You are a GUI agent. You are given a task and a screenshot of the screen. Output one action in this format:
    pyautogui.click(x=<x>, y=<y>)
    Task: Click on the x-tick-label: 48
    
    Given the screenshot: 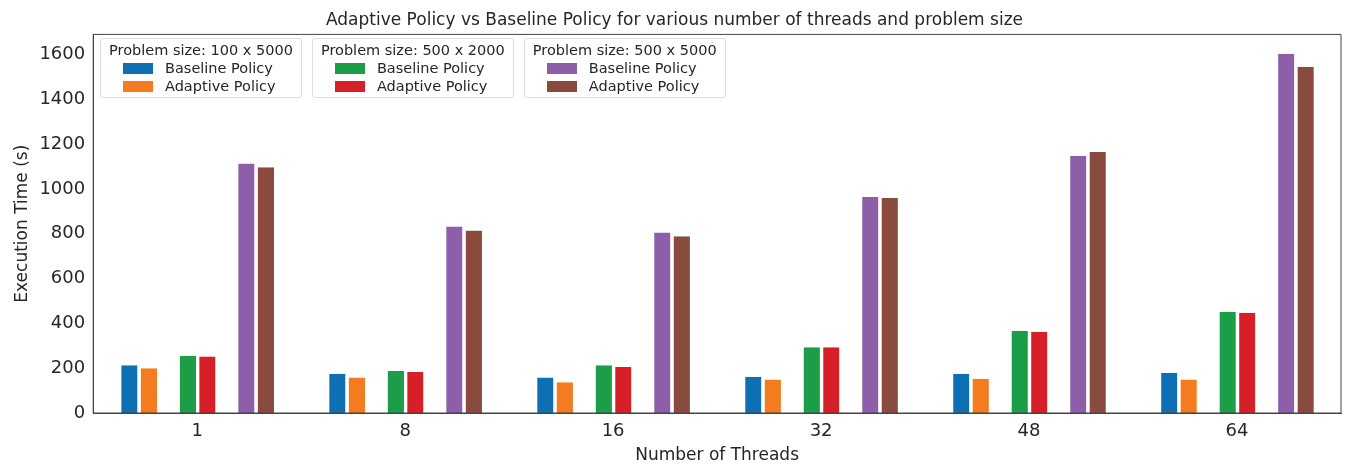 What is the action you would take?
    pyautogui.click(x=1029, y=430)
    